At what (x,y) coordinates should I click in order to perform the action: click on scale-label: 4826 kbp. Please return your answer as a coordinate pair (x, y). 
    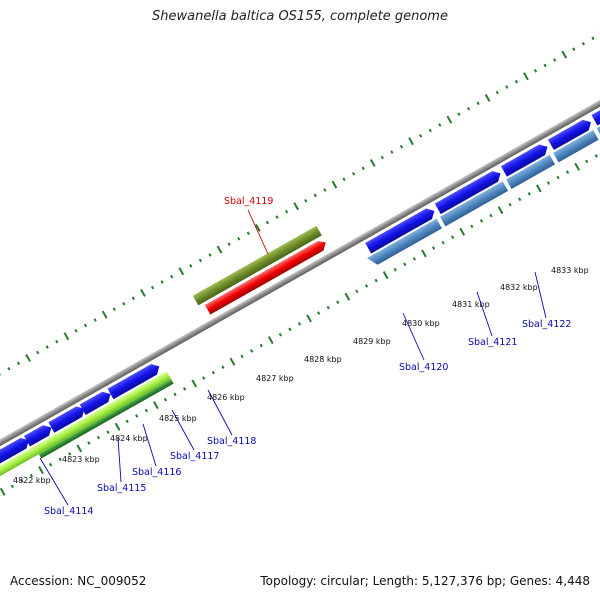
    Looking at the image, I should click on (226, 397).